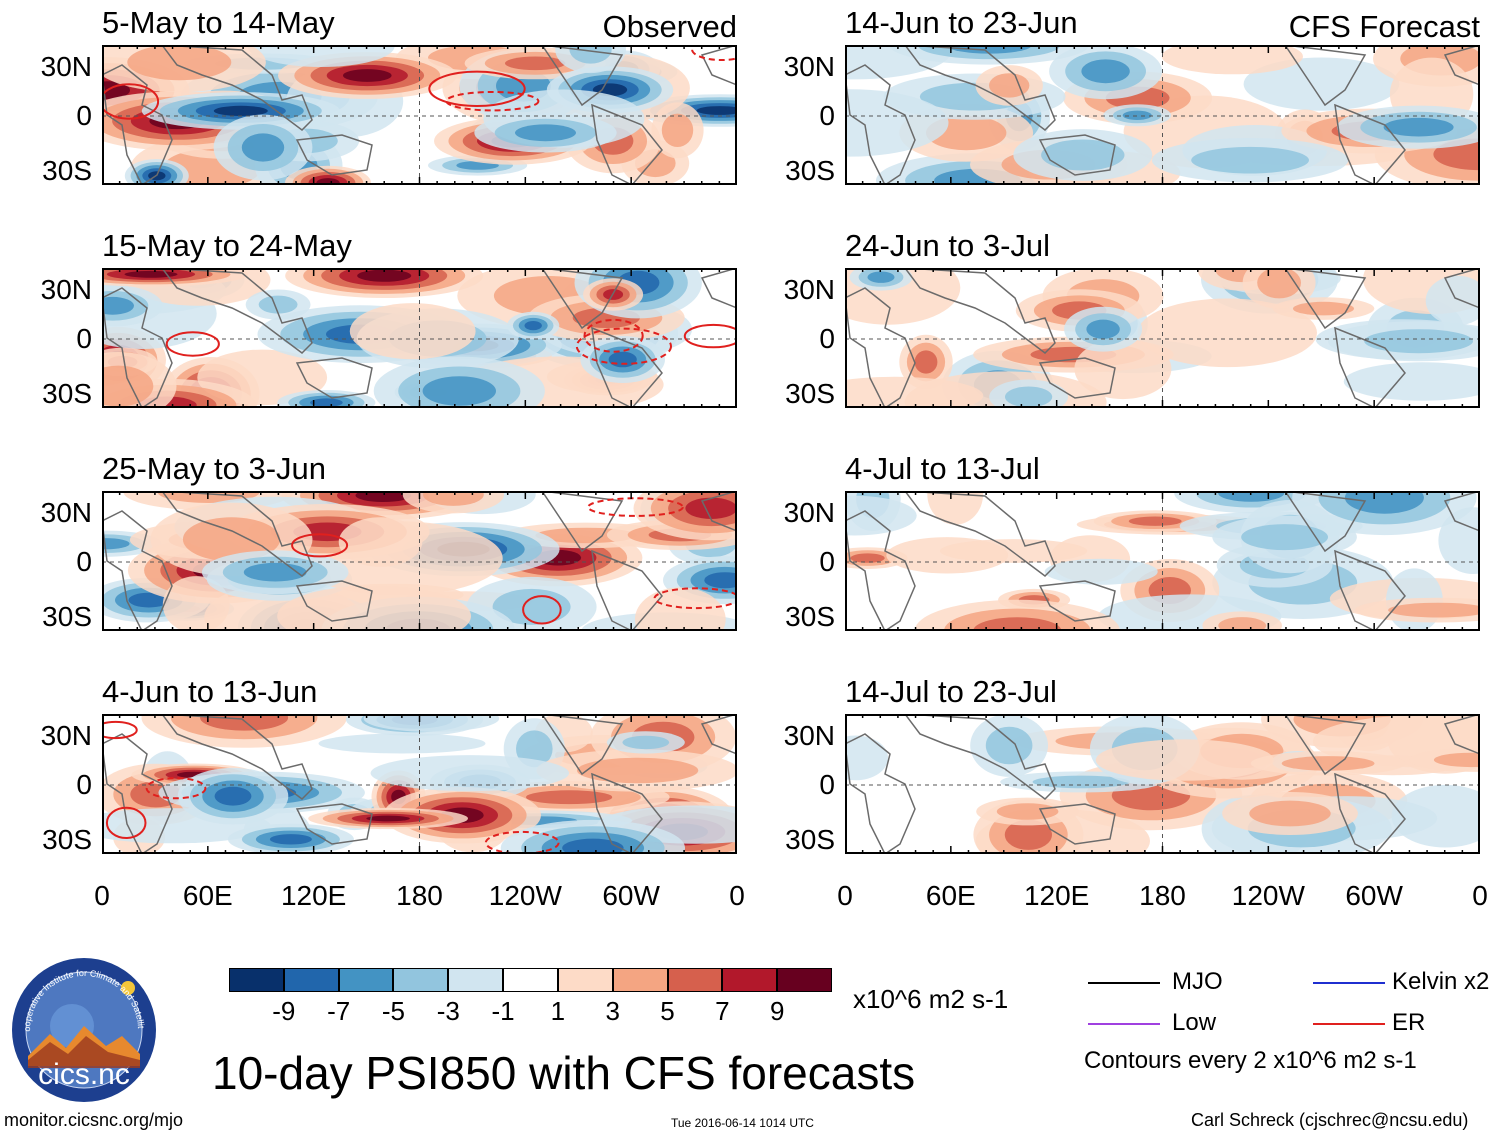 The width and height of the screenshot is (1510, 1137). I want to click on x-tick-label: 180, so click(1162, 895).